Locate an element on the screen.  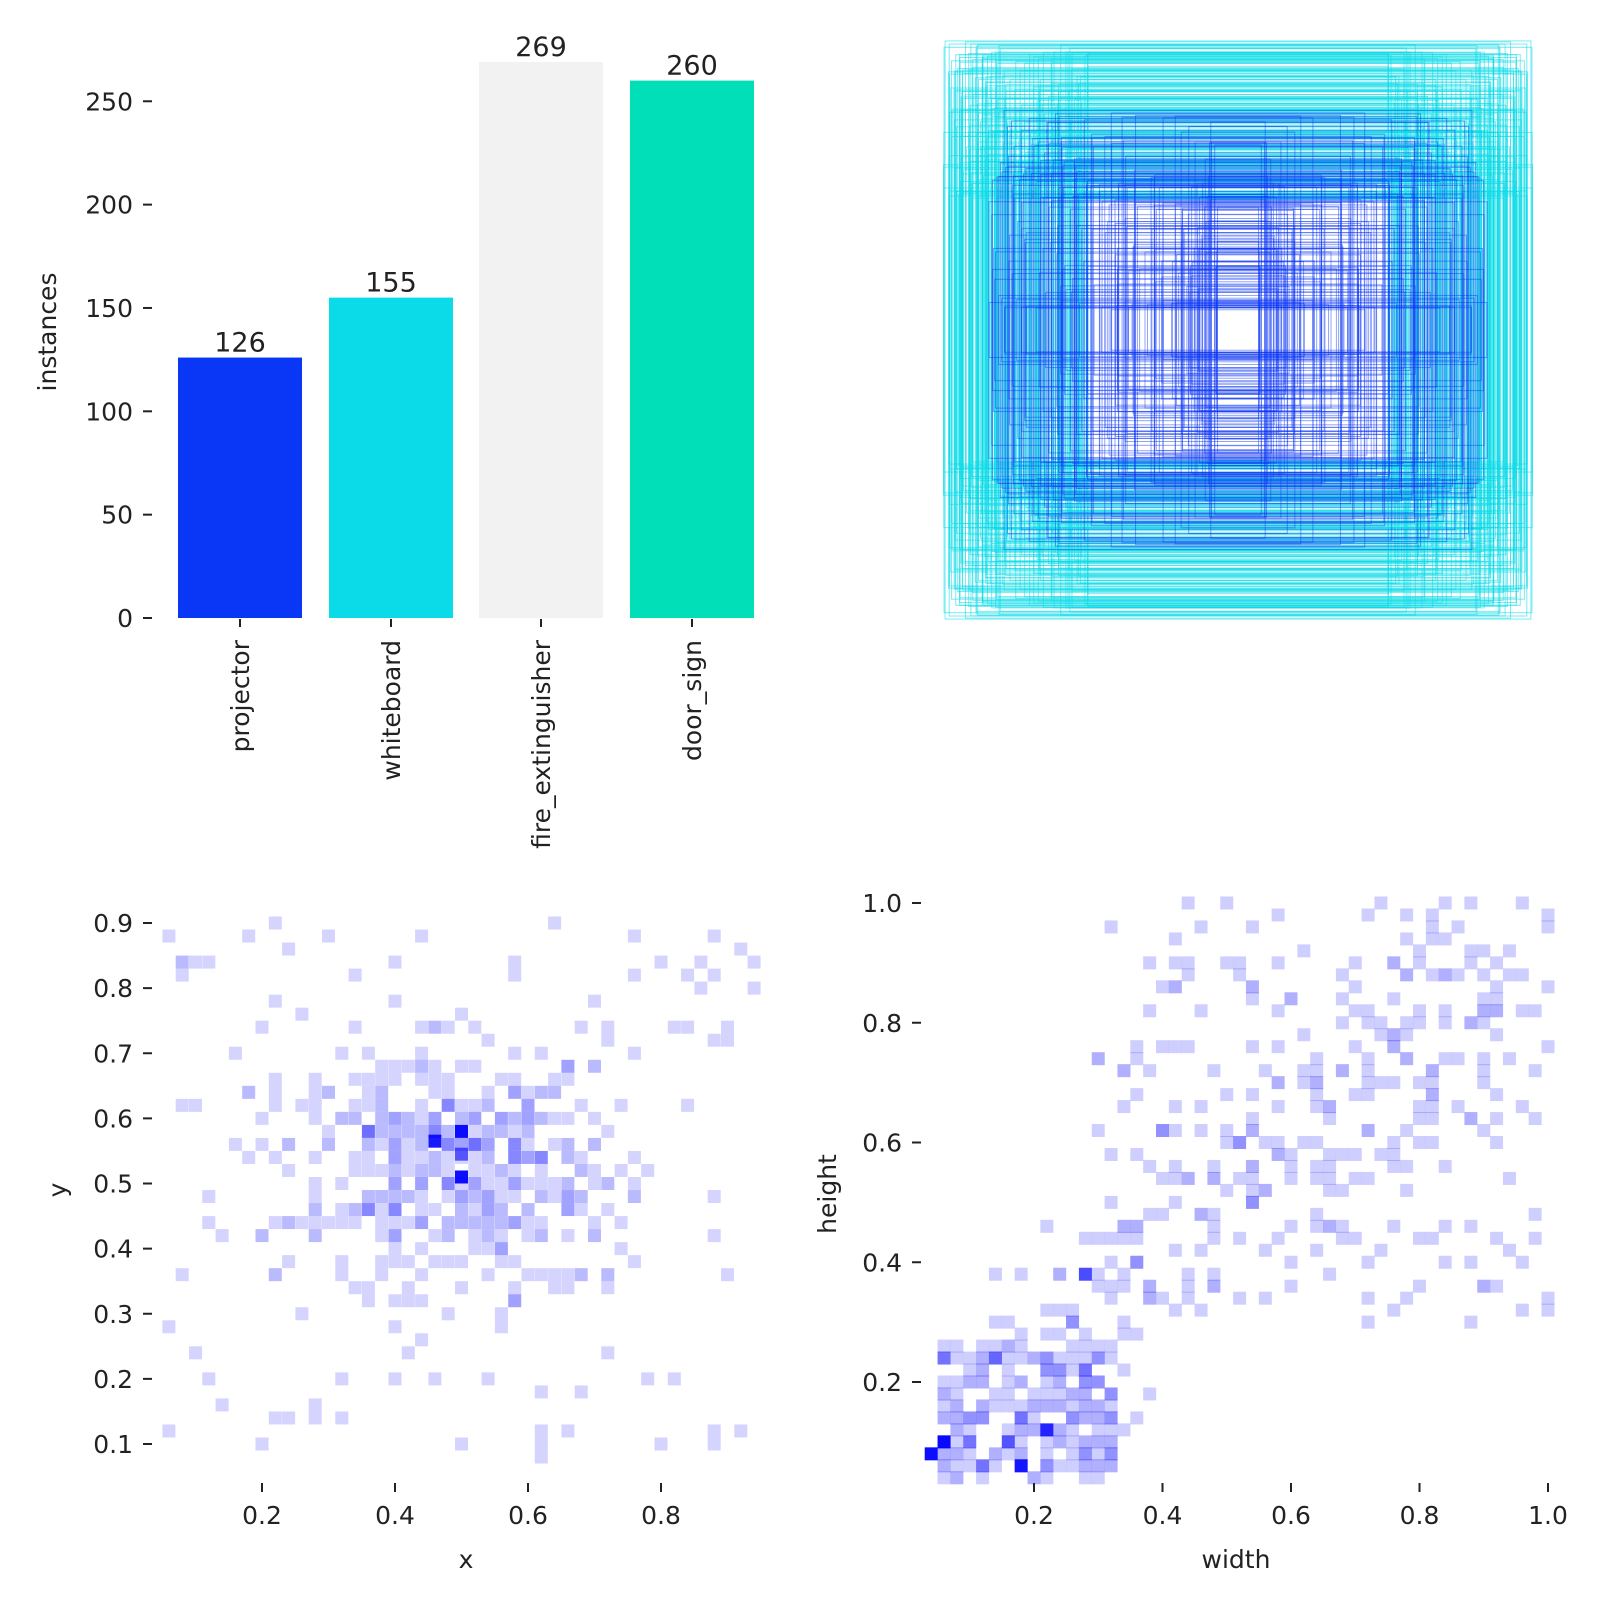
wh-x-tick-label: 0.2 is located at coordinates (1034, 1515).